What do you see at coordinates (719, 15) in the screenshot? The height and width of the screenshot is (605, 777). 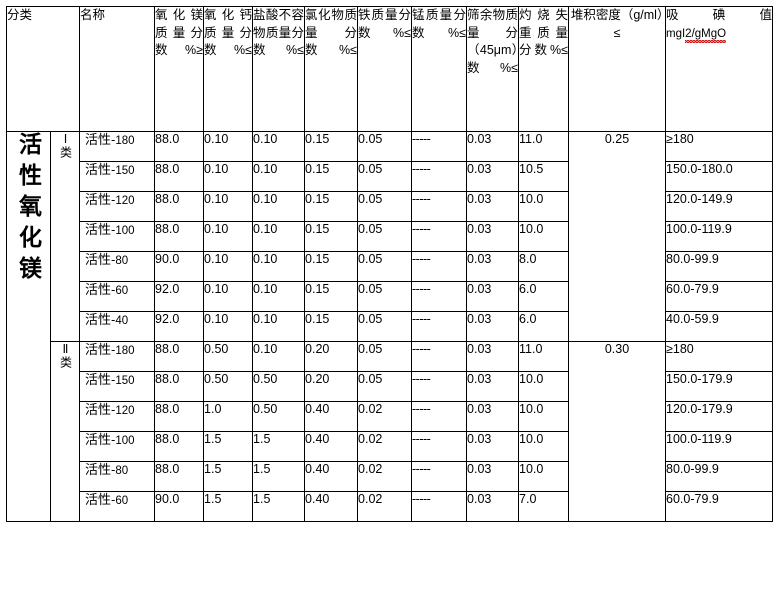 I see `header-label-iodine-absorption: 吸碘值` at bounding box center [719, 15].